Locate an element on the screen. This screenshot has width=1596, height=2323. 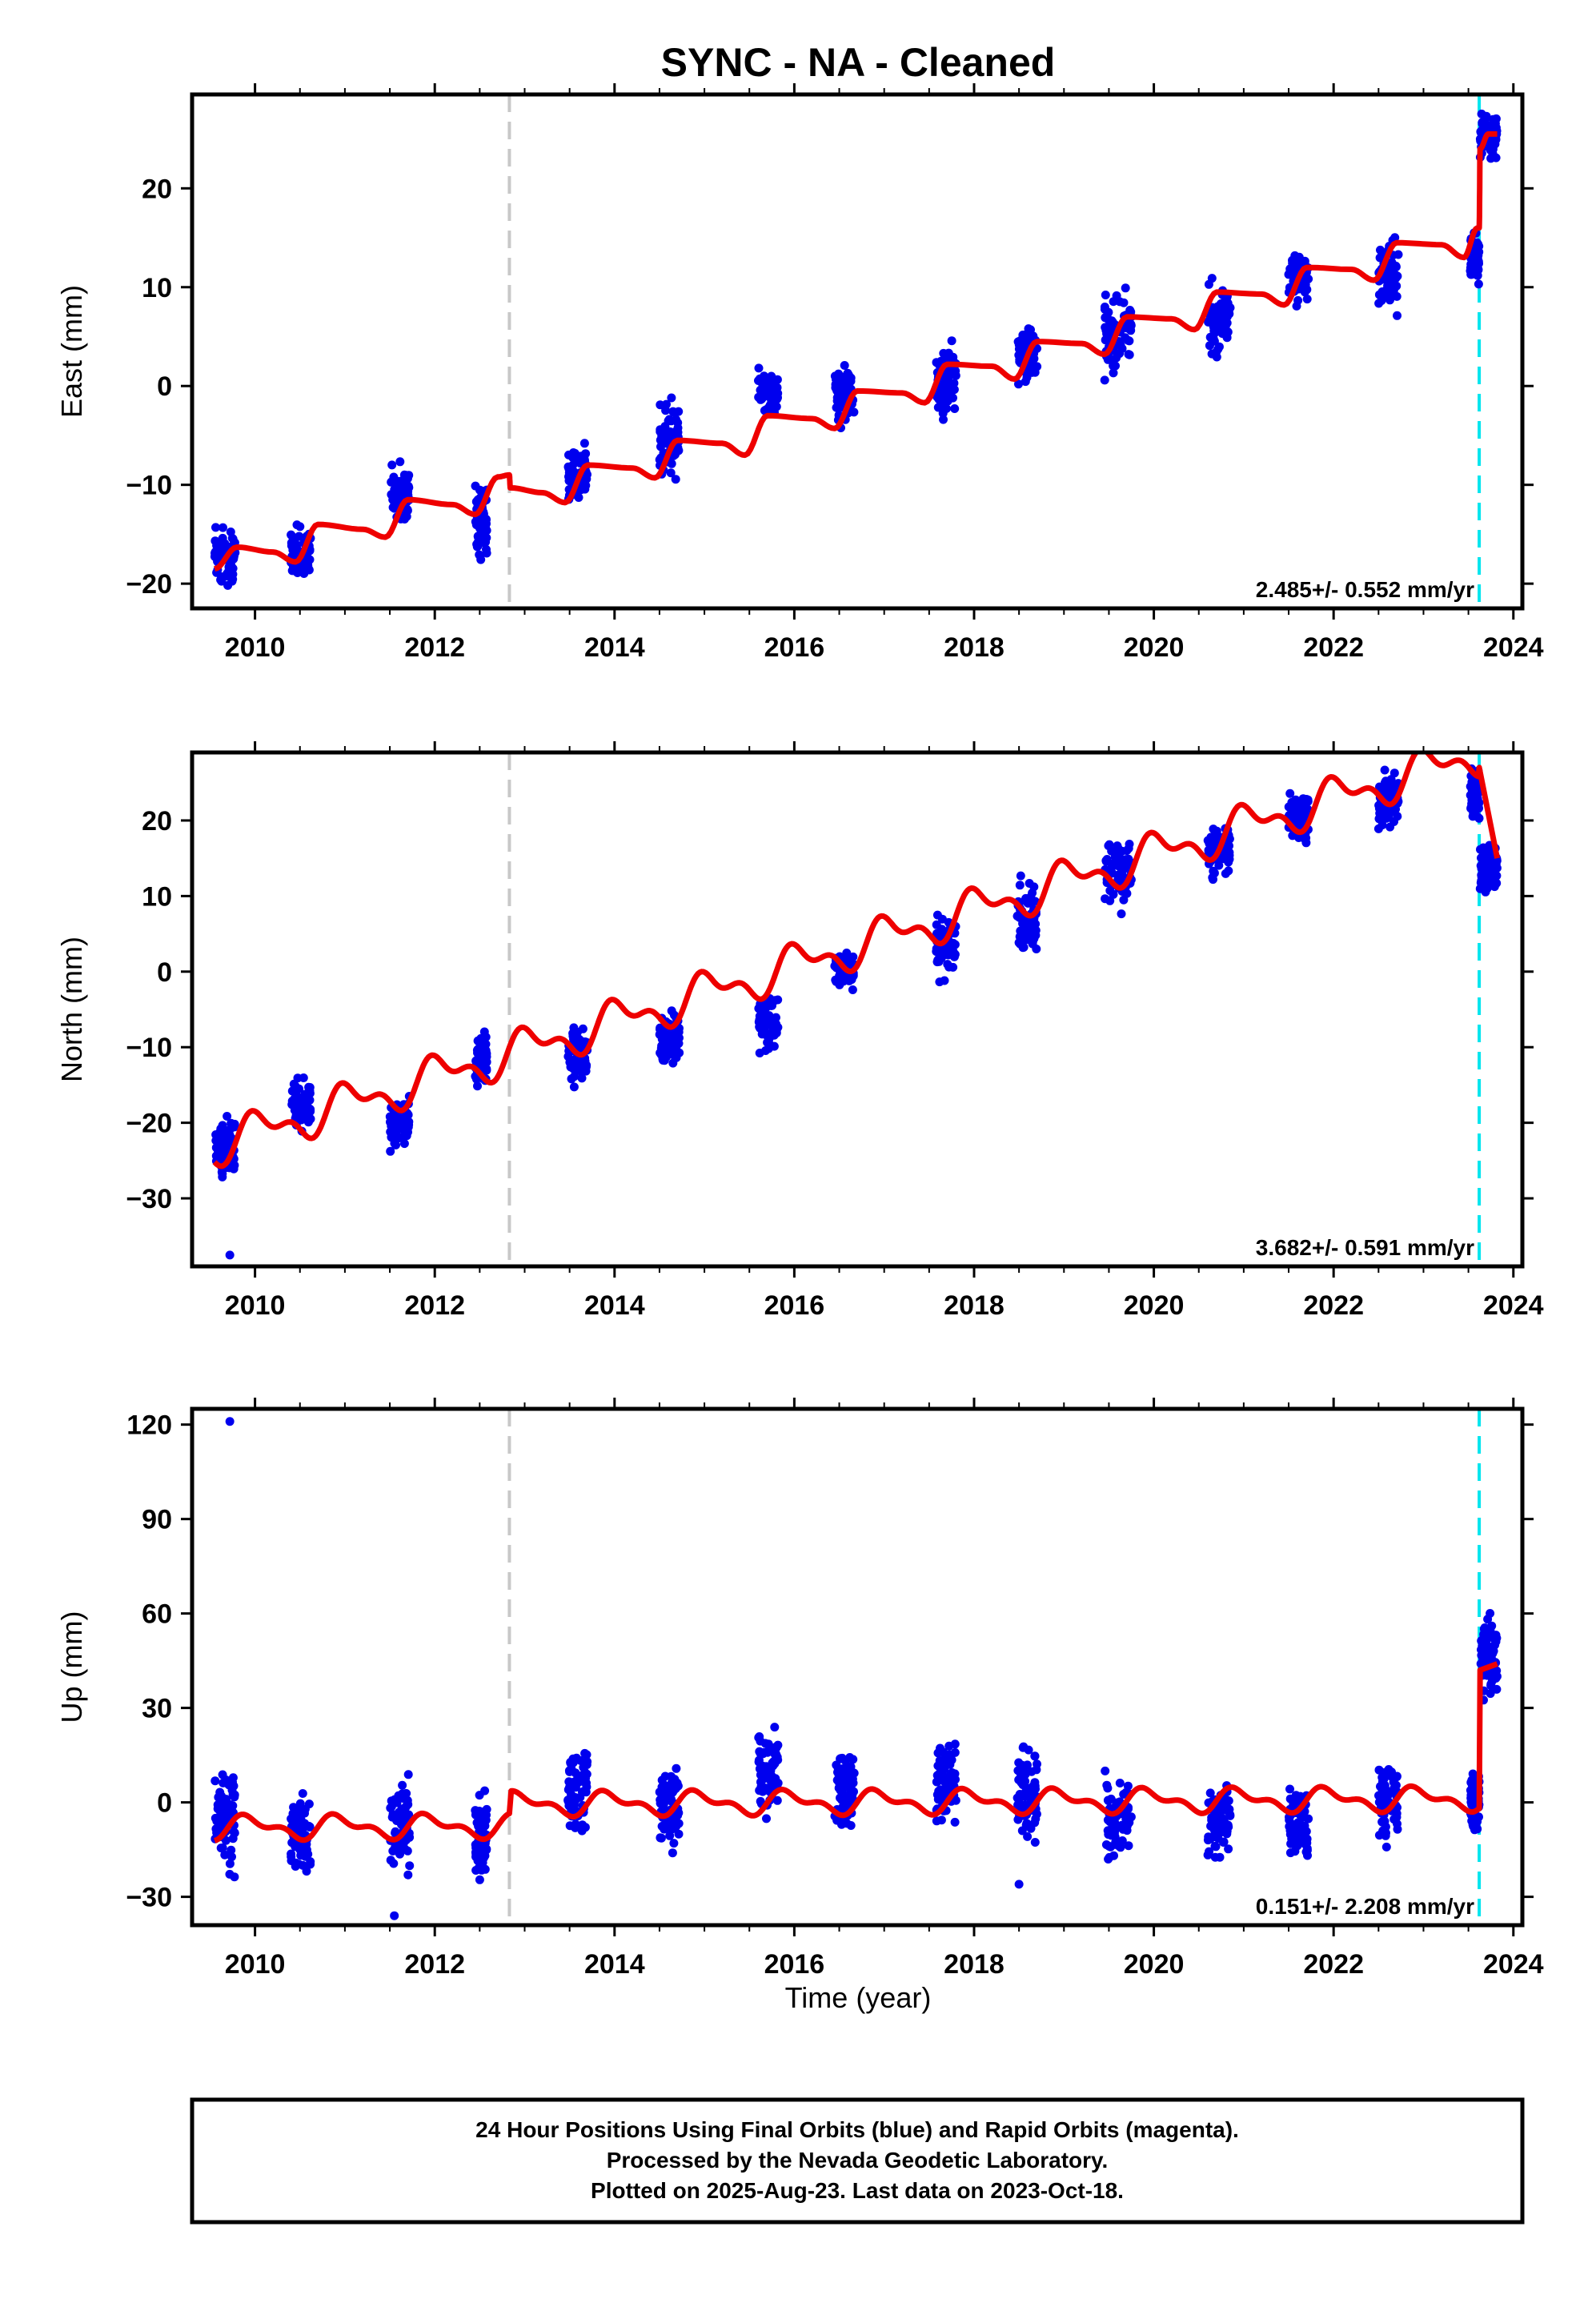
north-x-tick-label: 2016 is located at coordinates (794, 1305).